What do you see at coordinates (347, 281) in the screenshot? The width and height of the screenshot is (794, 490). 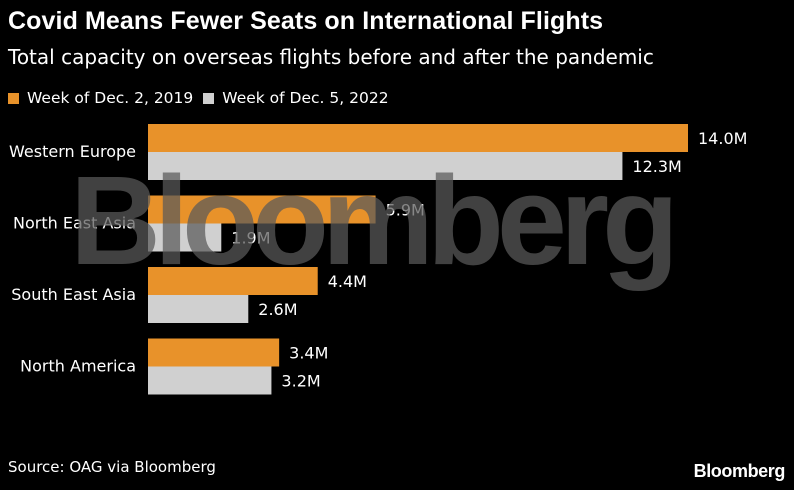 I see `data-label: 4.4M` at bounding box center [347, 281].